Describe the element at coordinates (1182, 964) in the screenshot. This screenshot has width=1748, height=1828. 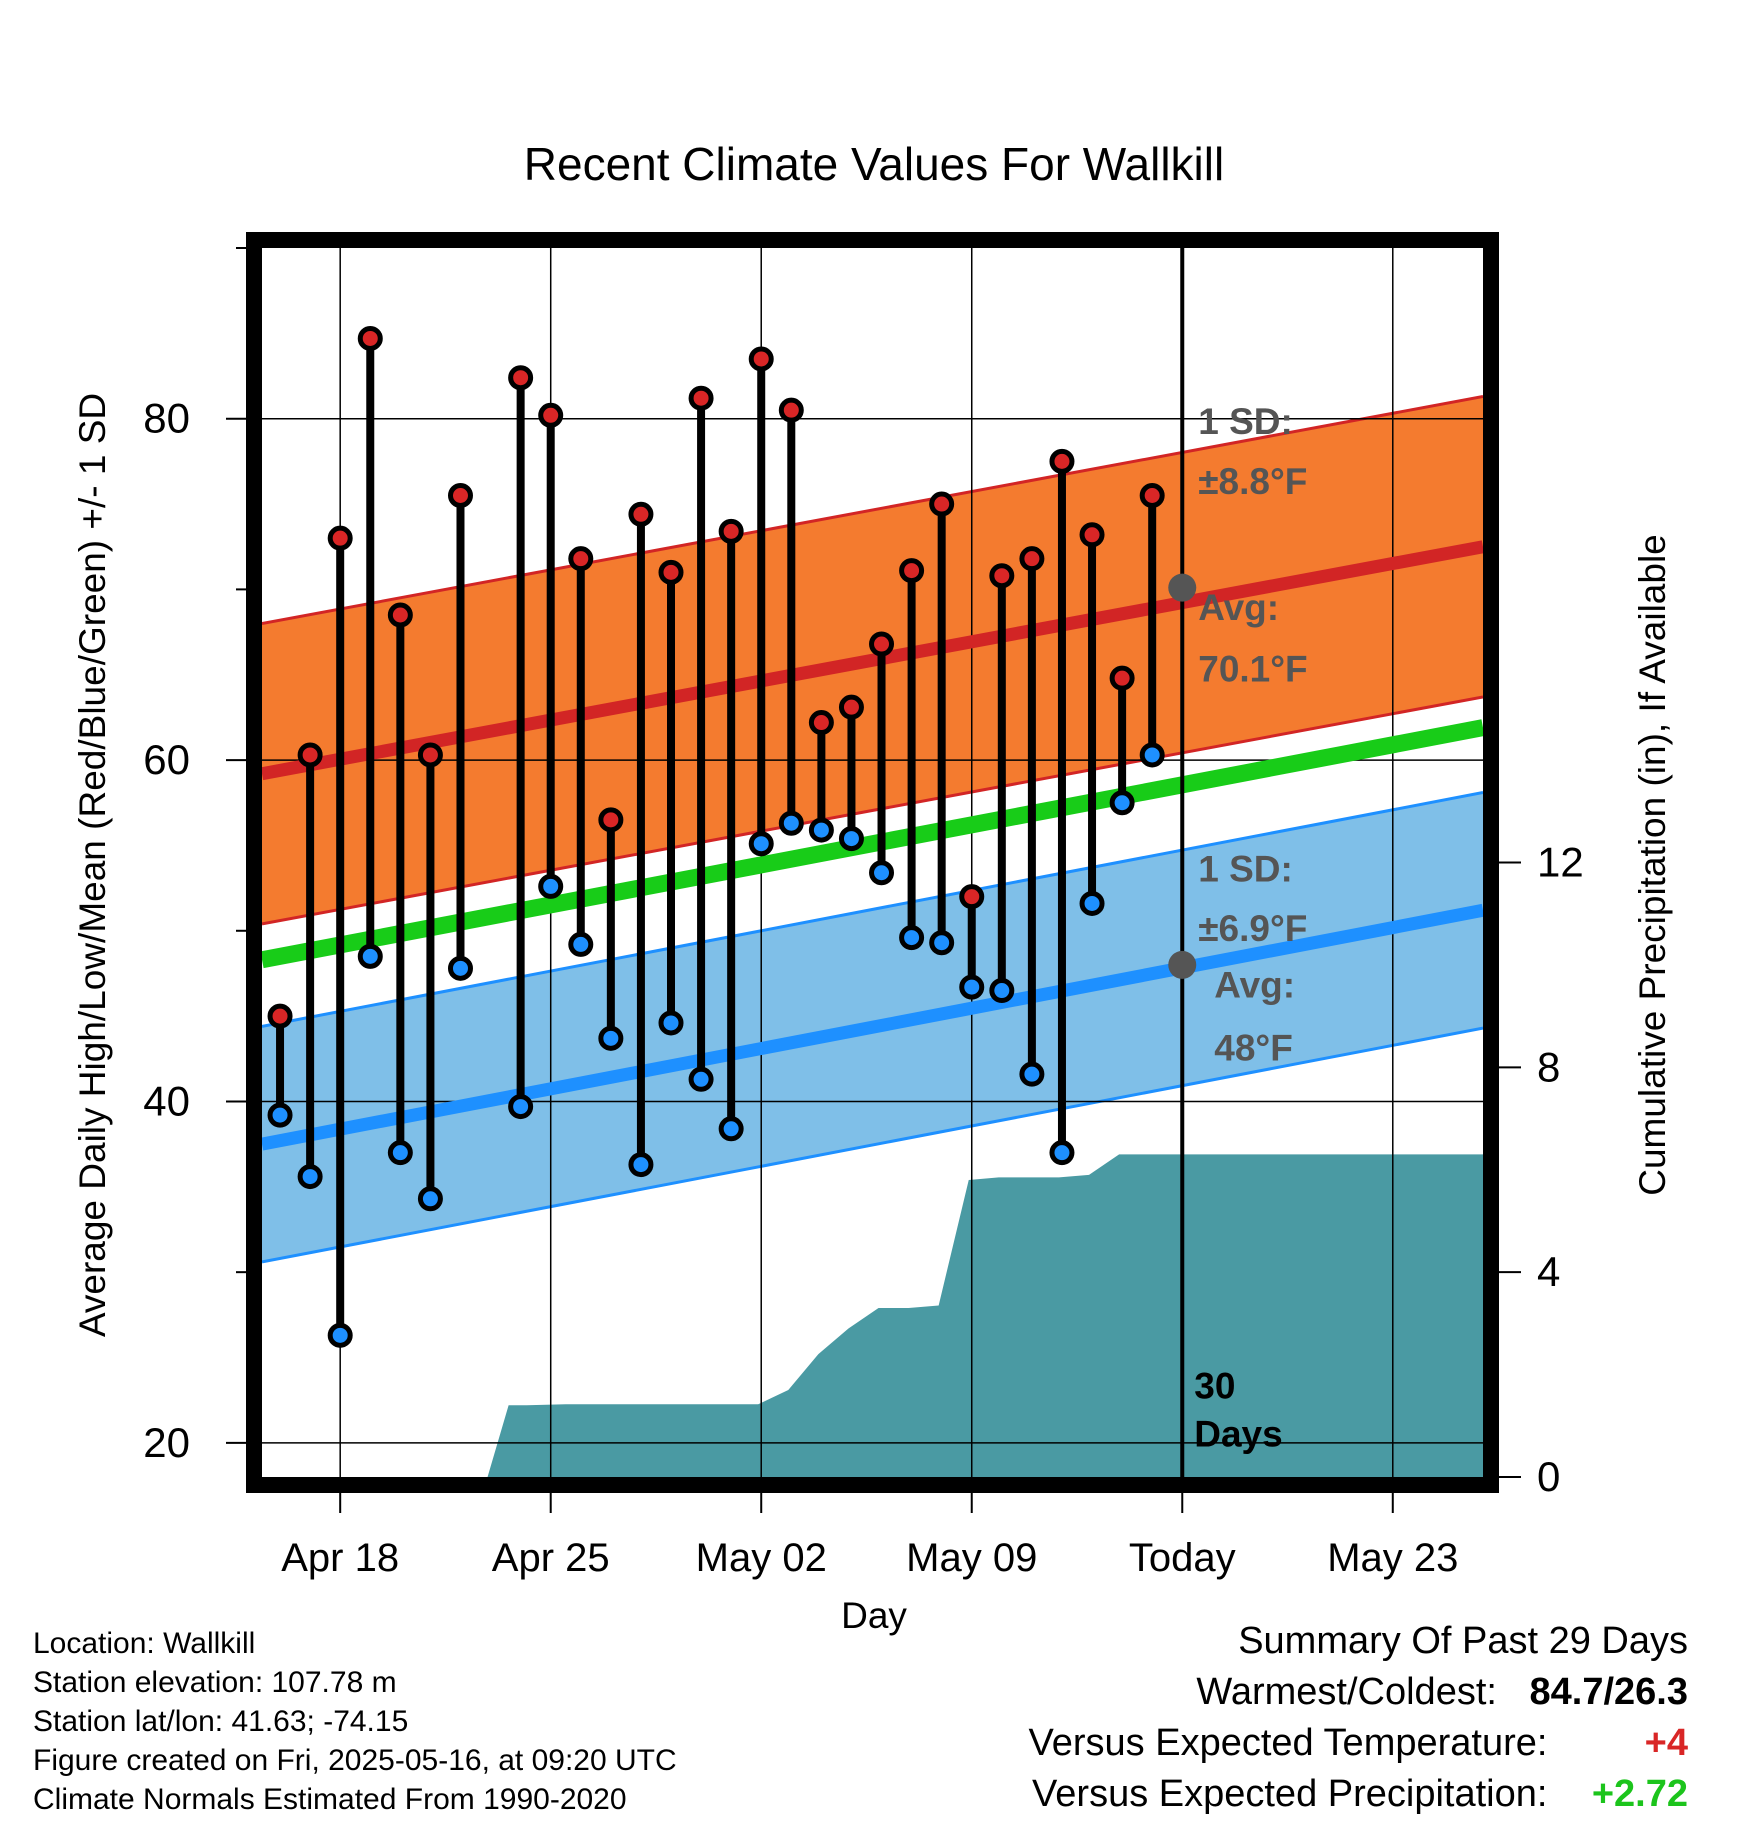
I see `today-low-avg-dot` at that location.